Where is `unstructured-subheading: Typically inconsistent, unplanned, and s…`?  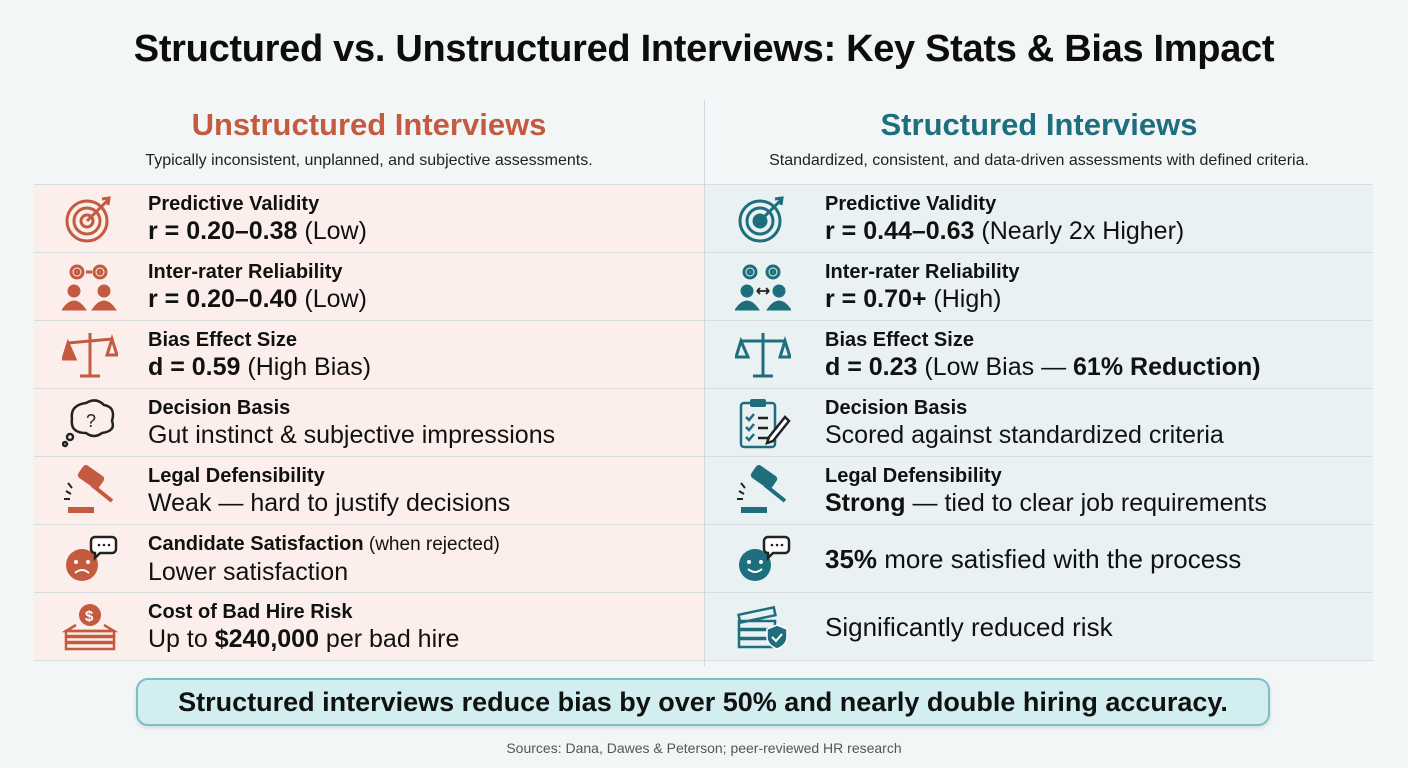 unstructured-subheading: Typically inconsistent, unplanned, and s… is located at coordinates (369, 160).